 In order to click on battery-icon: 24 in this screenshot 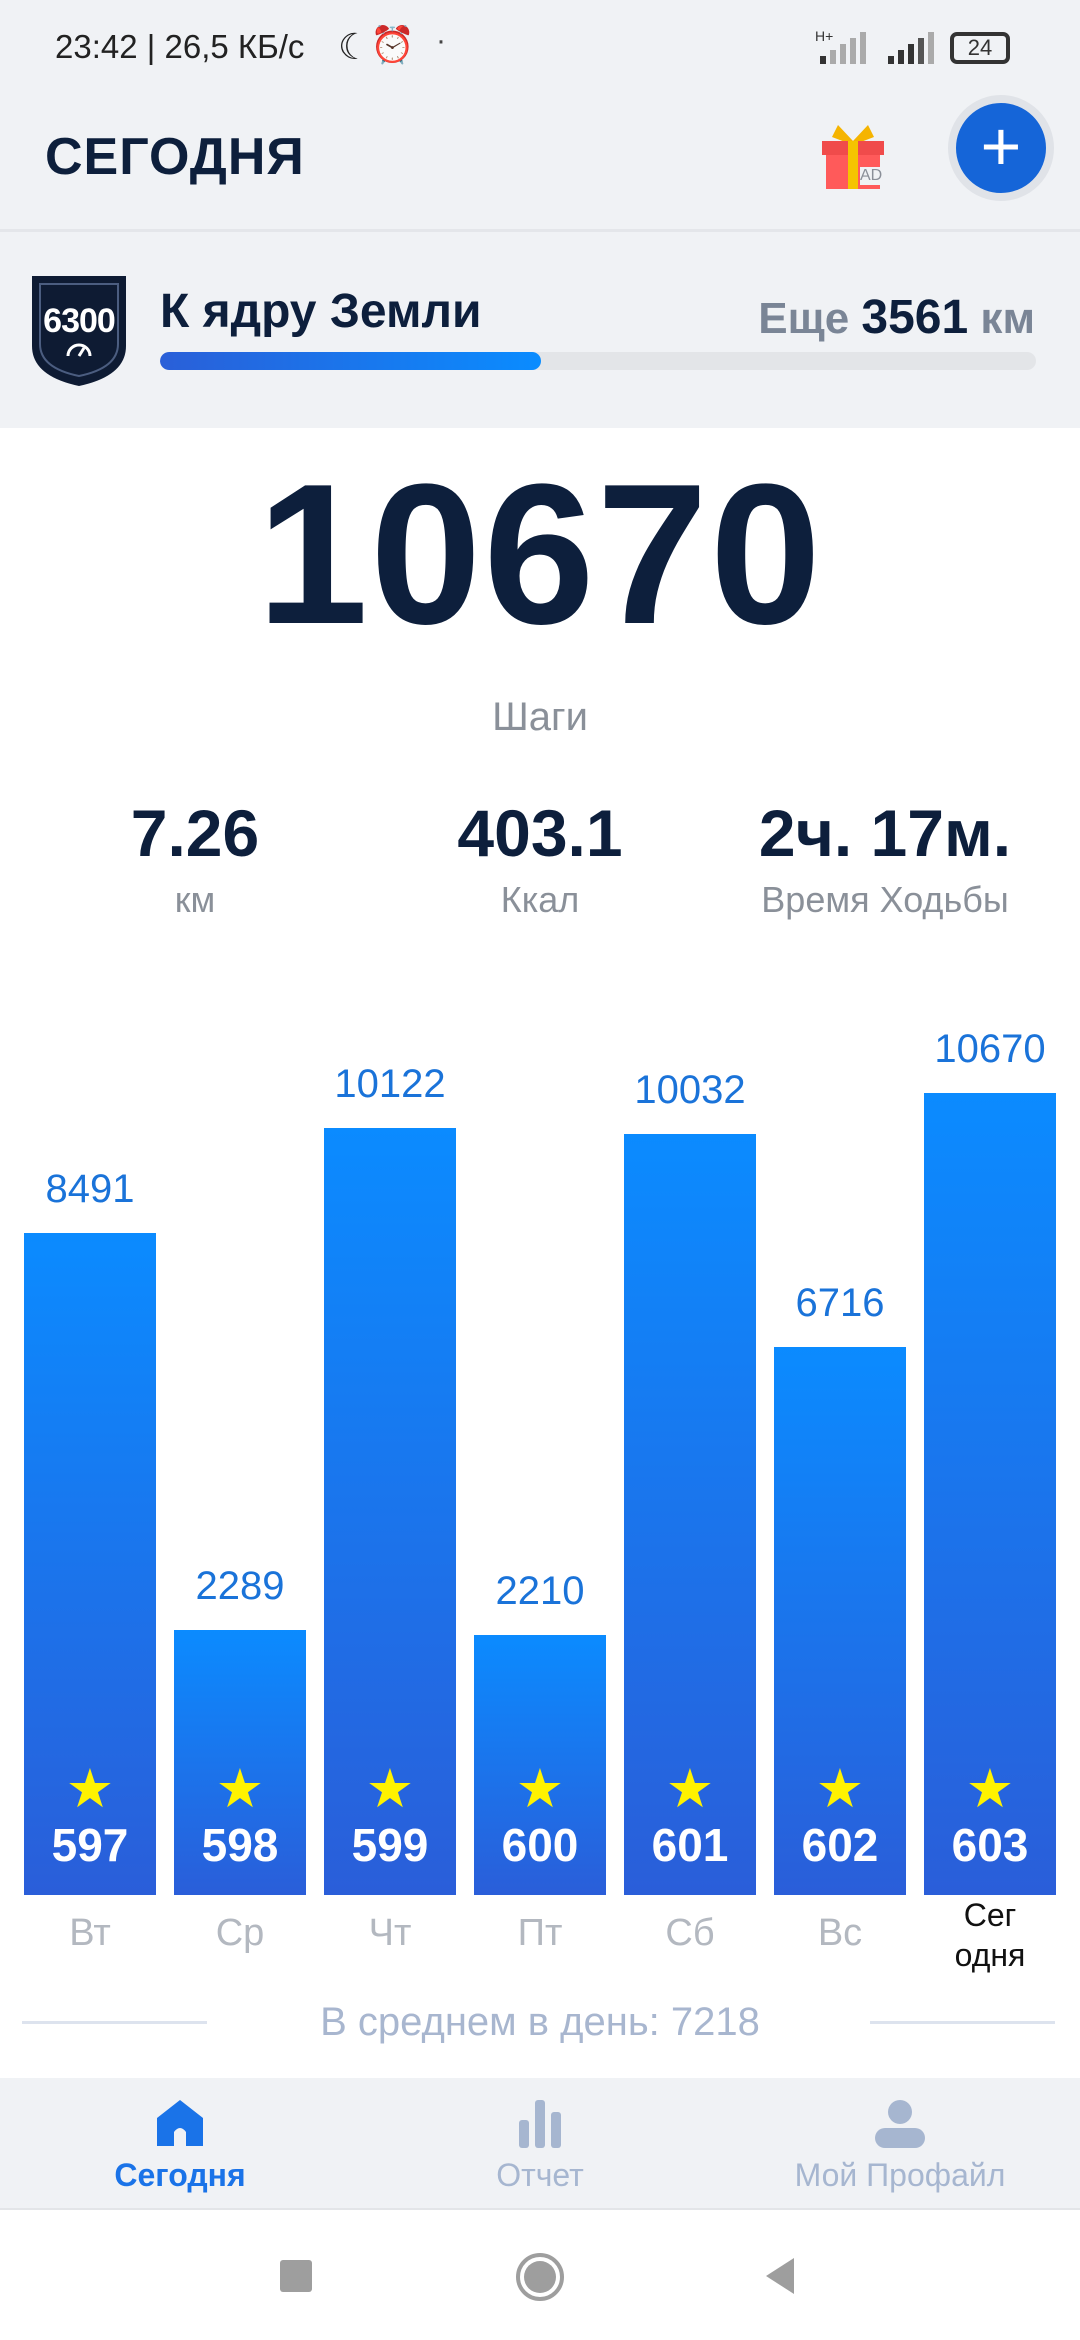, I will do `click(980, 48)`.